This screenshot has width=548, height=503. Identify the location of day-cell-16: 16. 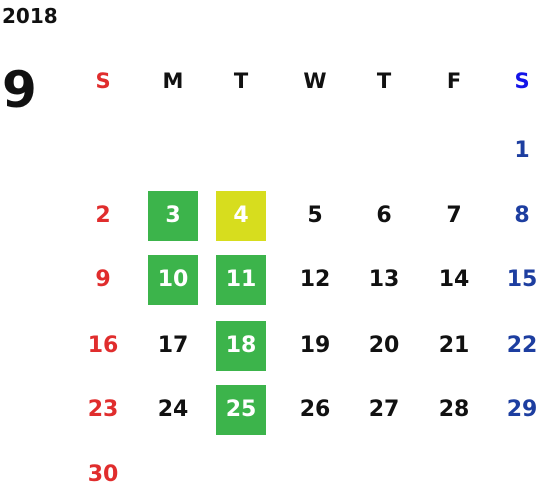
(103, 345).